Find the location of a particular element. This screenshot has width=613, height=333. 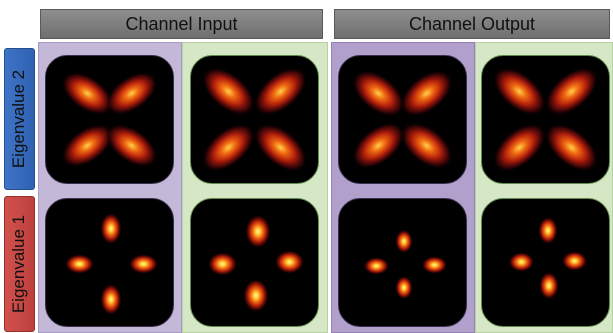

eigenvalue-2-text: Eigenvalue 2 is located at coordinates (19, 119).